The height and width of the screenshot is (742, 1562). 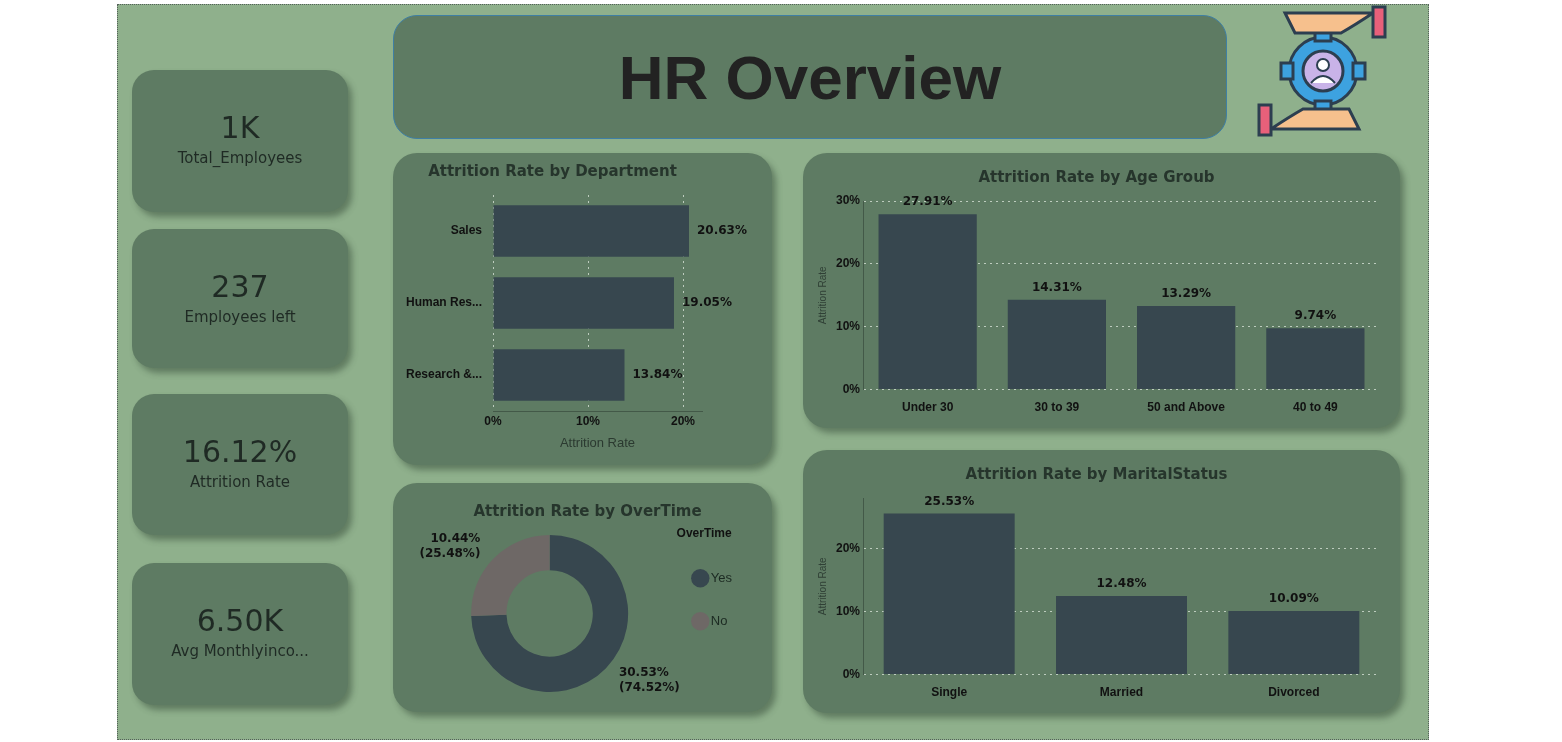 I want to click on x-tick-label: Under 30, so click(x=927, y=407).